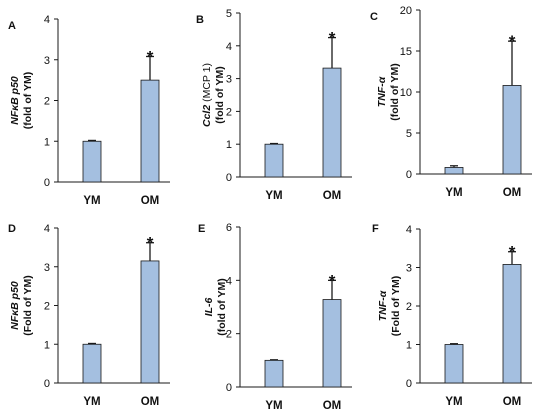 The width and height of the screenshot is (550, 417). I want to click on y-tick-label: 20, so click(406, 11).